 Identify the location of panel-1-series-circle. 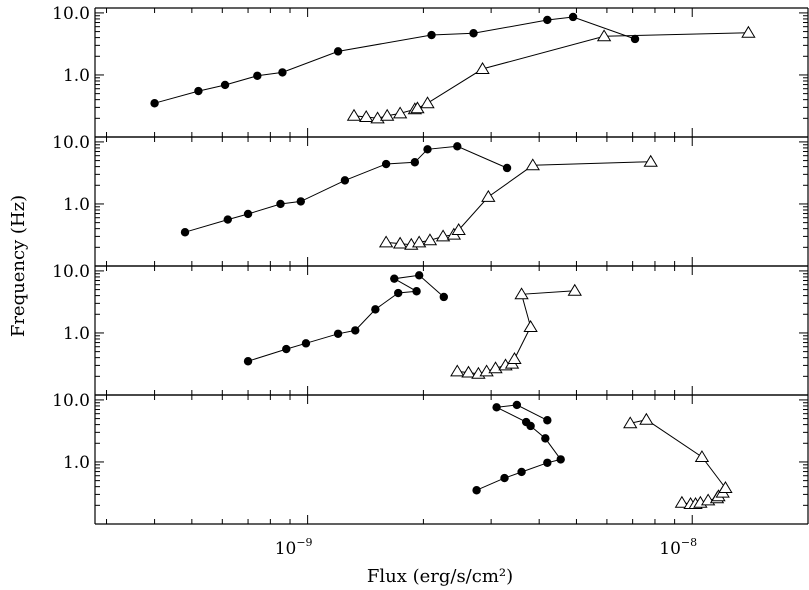
(395, 60).